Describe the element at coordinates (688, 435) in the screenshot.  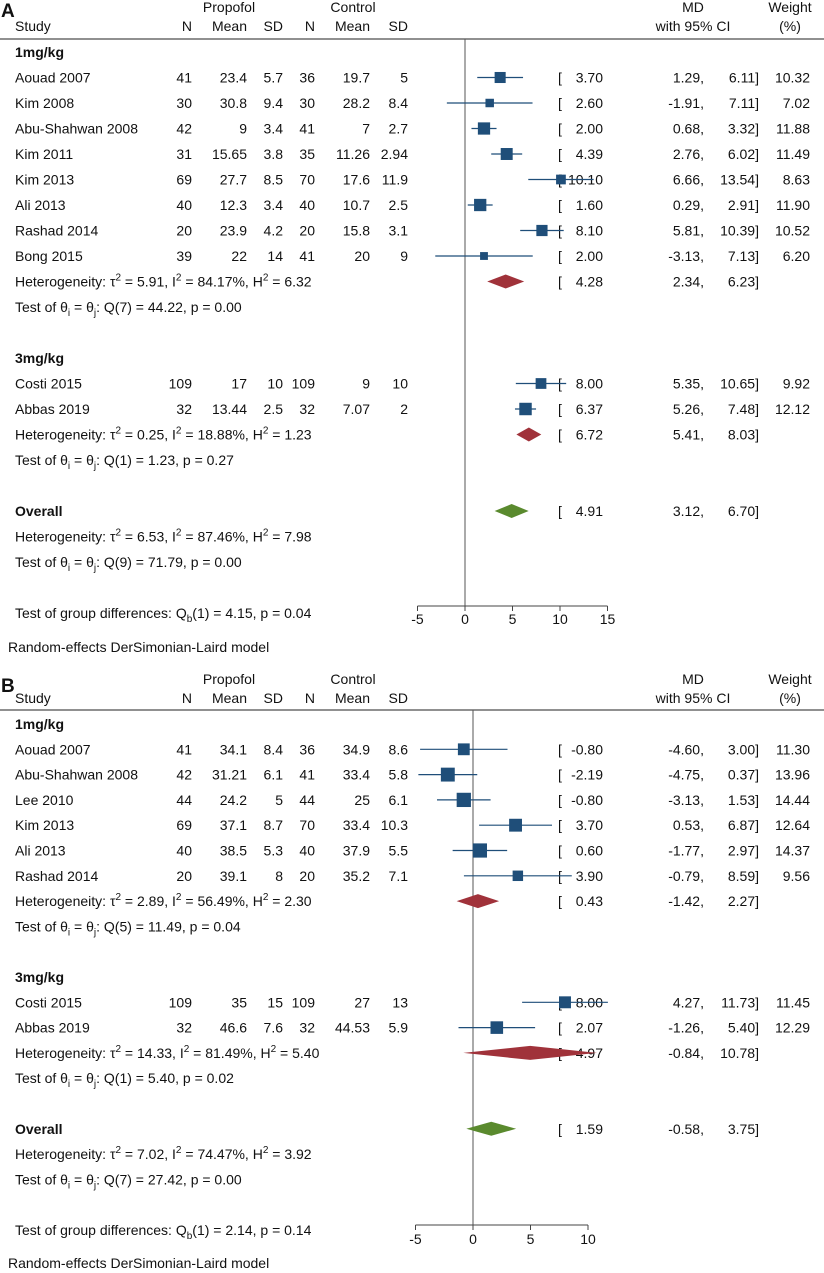
I see `cell-ci-low: 5.41,` at that location.